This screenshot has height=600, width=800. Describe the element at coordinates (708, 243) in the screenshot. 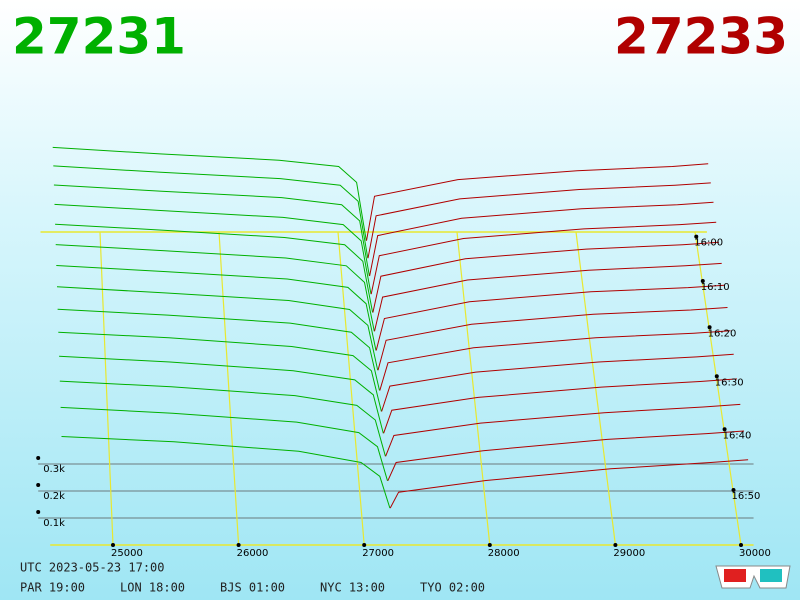

I see `time-tick-label: 16:00` at that location.